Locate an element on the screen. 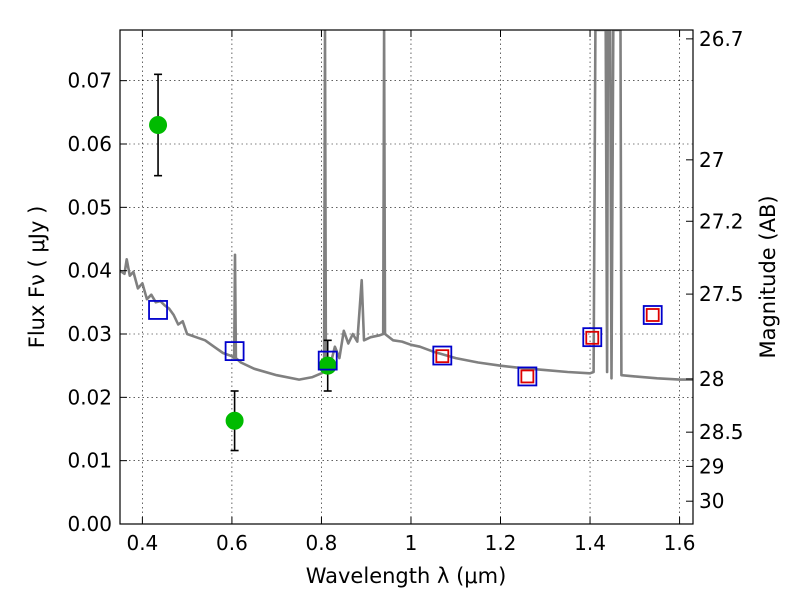  mag-tick-label: 26.7 is located at coordinates (721, 39).